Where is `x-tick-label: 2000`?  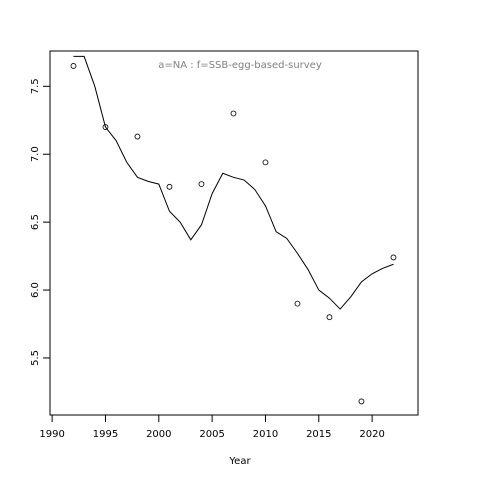 x-tick-label: 2000 is located at coordinates (158, 434).